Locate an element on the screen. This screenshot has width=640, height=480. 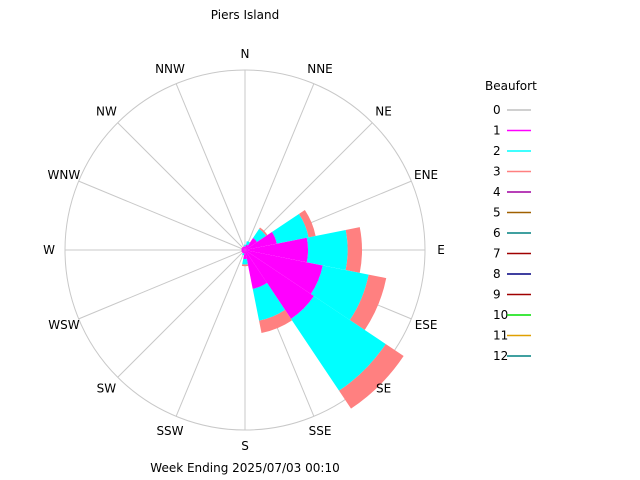
spoke-wsw is located at coordinates (162, 284).